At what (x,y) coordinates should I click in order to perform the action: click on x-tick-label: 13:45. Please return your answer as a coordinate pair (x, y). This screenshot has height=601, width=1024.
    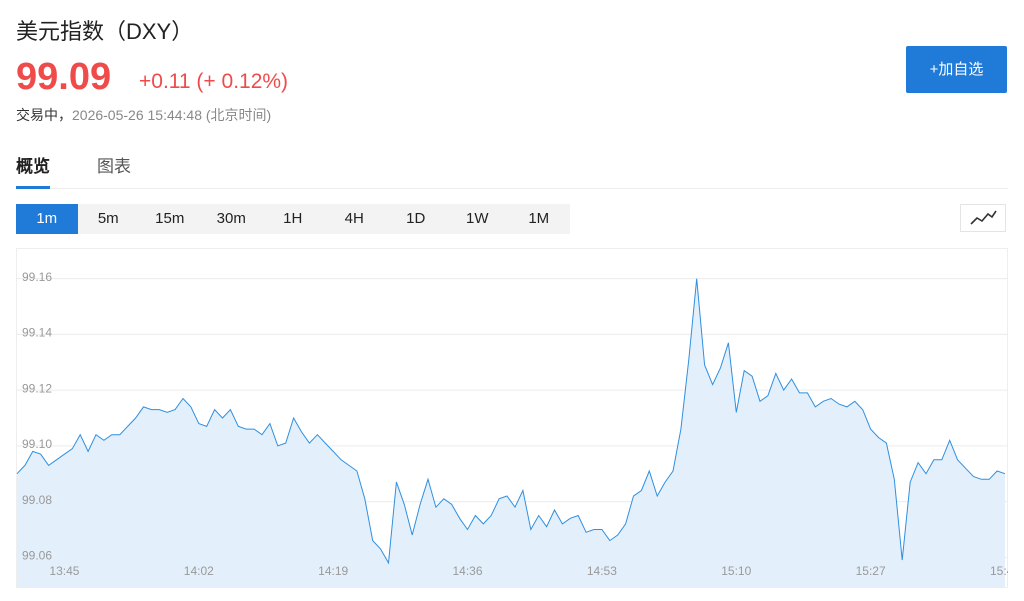
    Looking at the image, I should click on (64, 571).